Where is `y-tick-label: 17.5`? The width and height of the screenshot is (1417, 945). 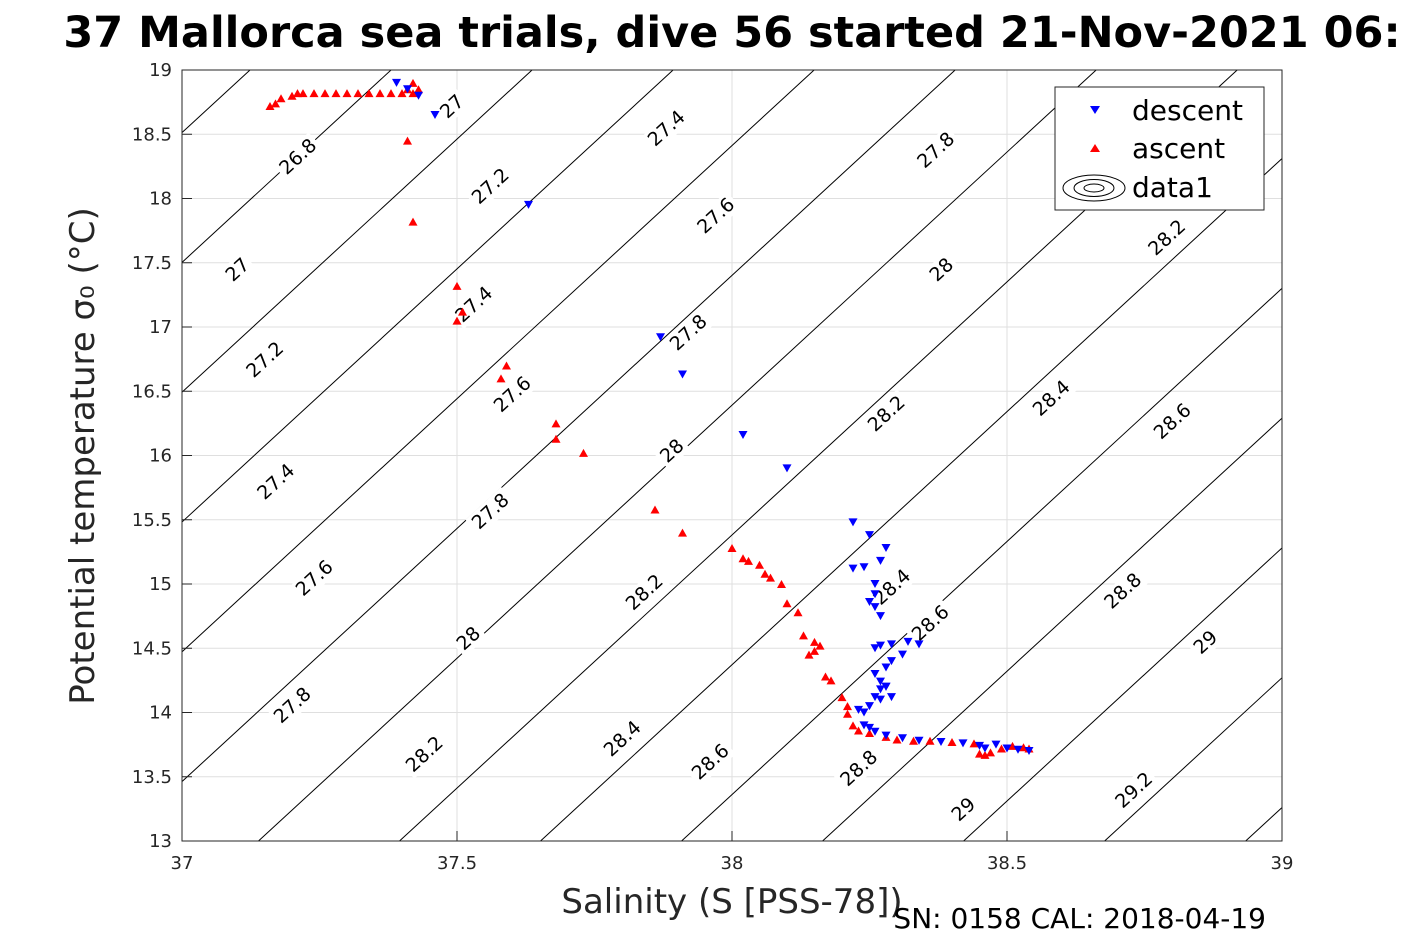 y-tick-label: 17.5 is located at coordinates (152, 263).